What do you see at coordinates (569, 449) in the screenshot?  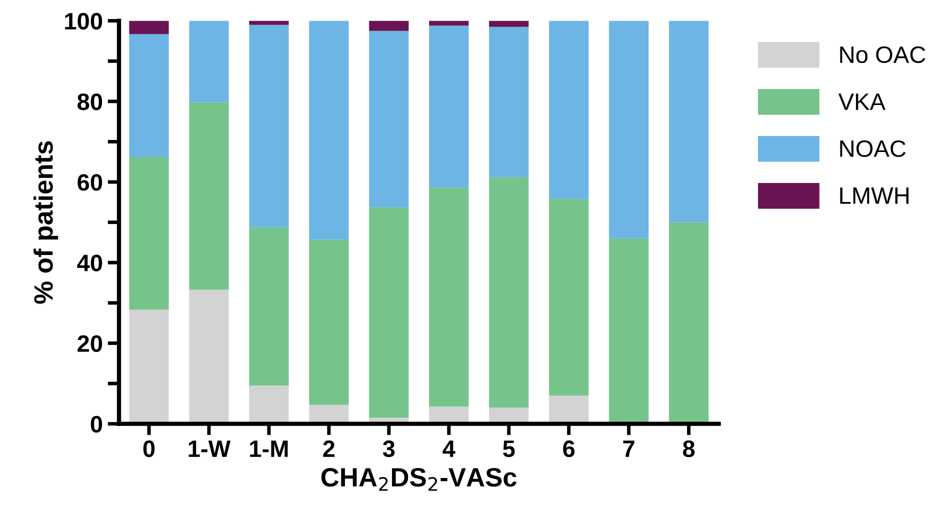 I see `x-tick-label: 6` at bounding box center [569, 449].